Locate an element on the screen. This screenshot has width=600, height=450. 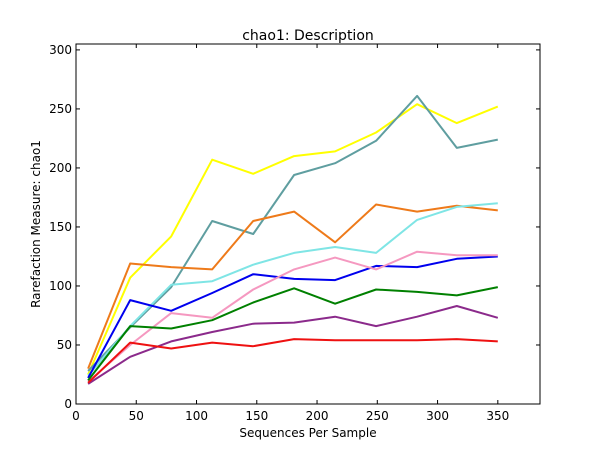
x-tick-label: 50 is located at coordinates (136, 416).